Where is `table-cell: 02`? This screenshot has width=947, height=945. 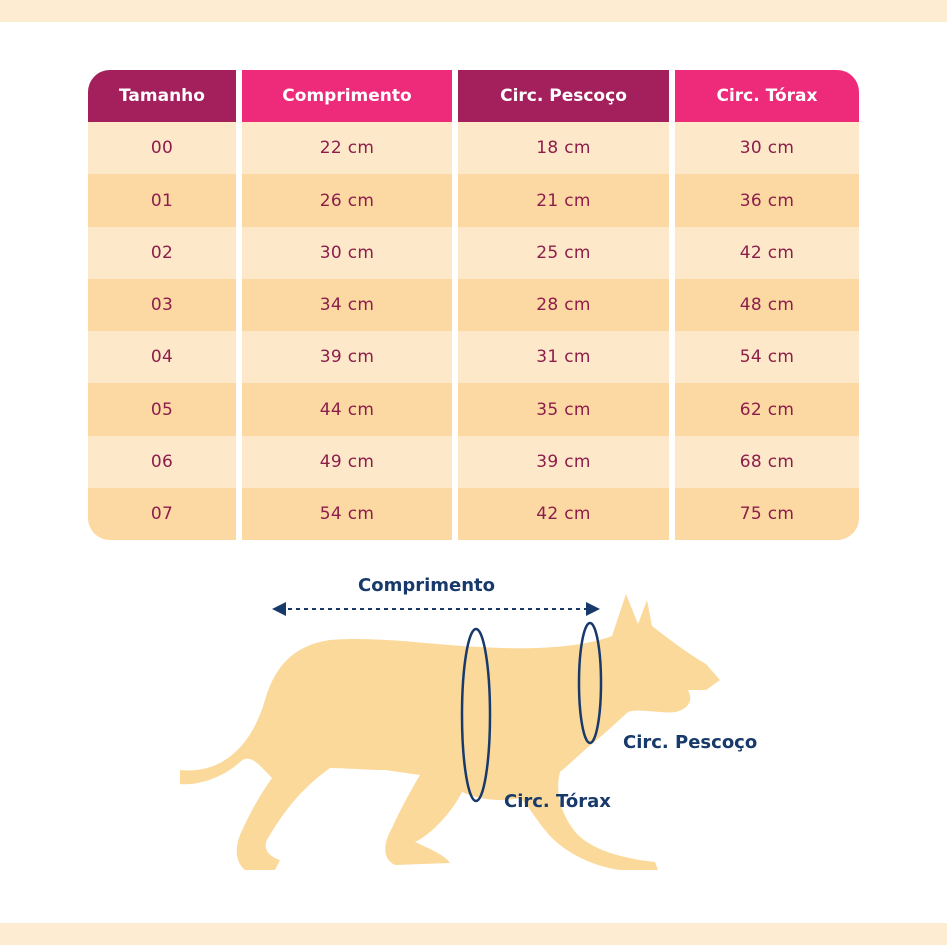
table-cell: 02 is located at coordinates (162, 253).